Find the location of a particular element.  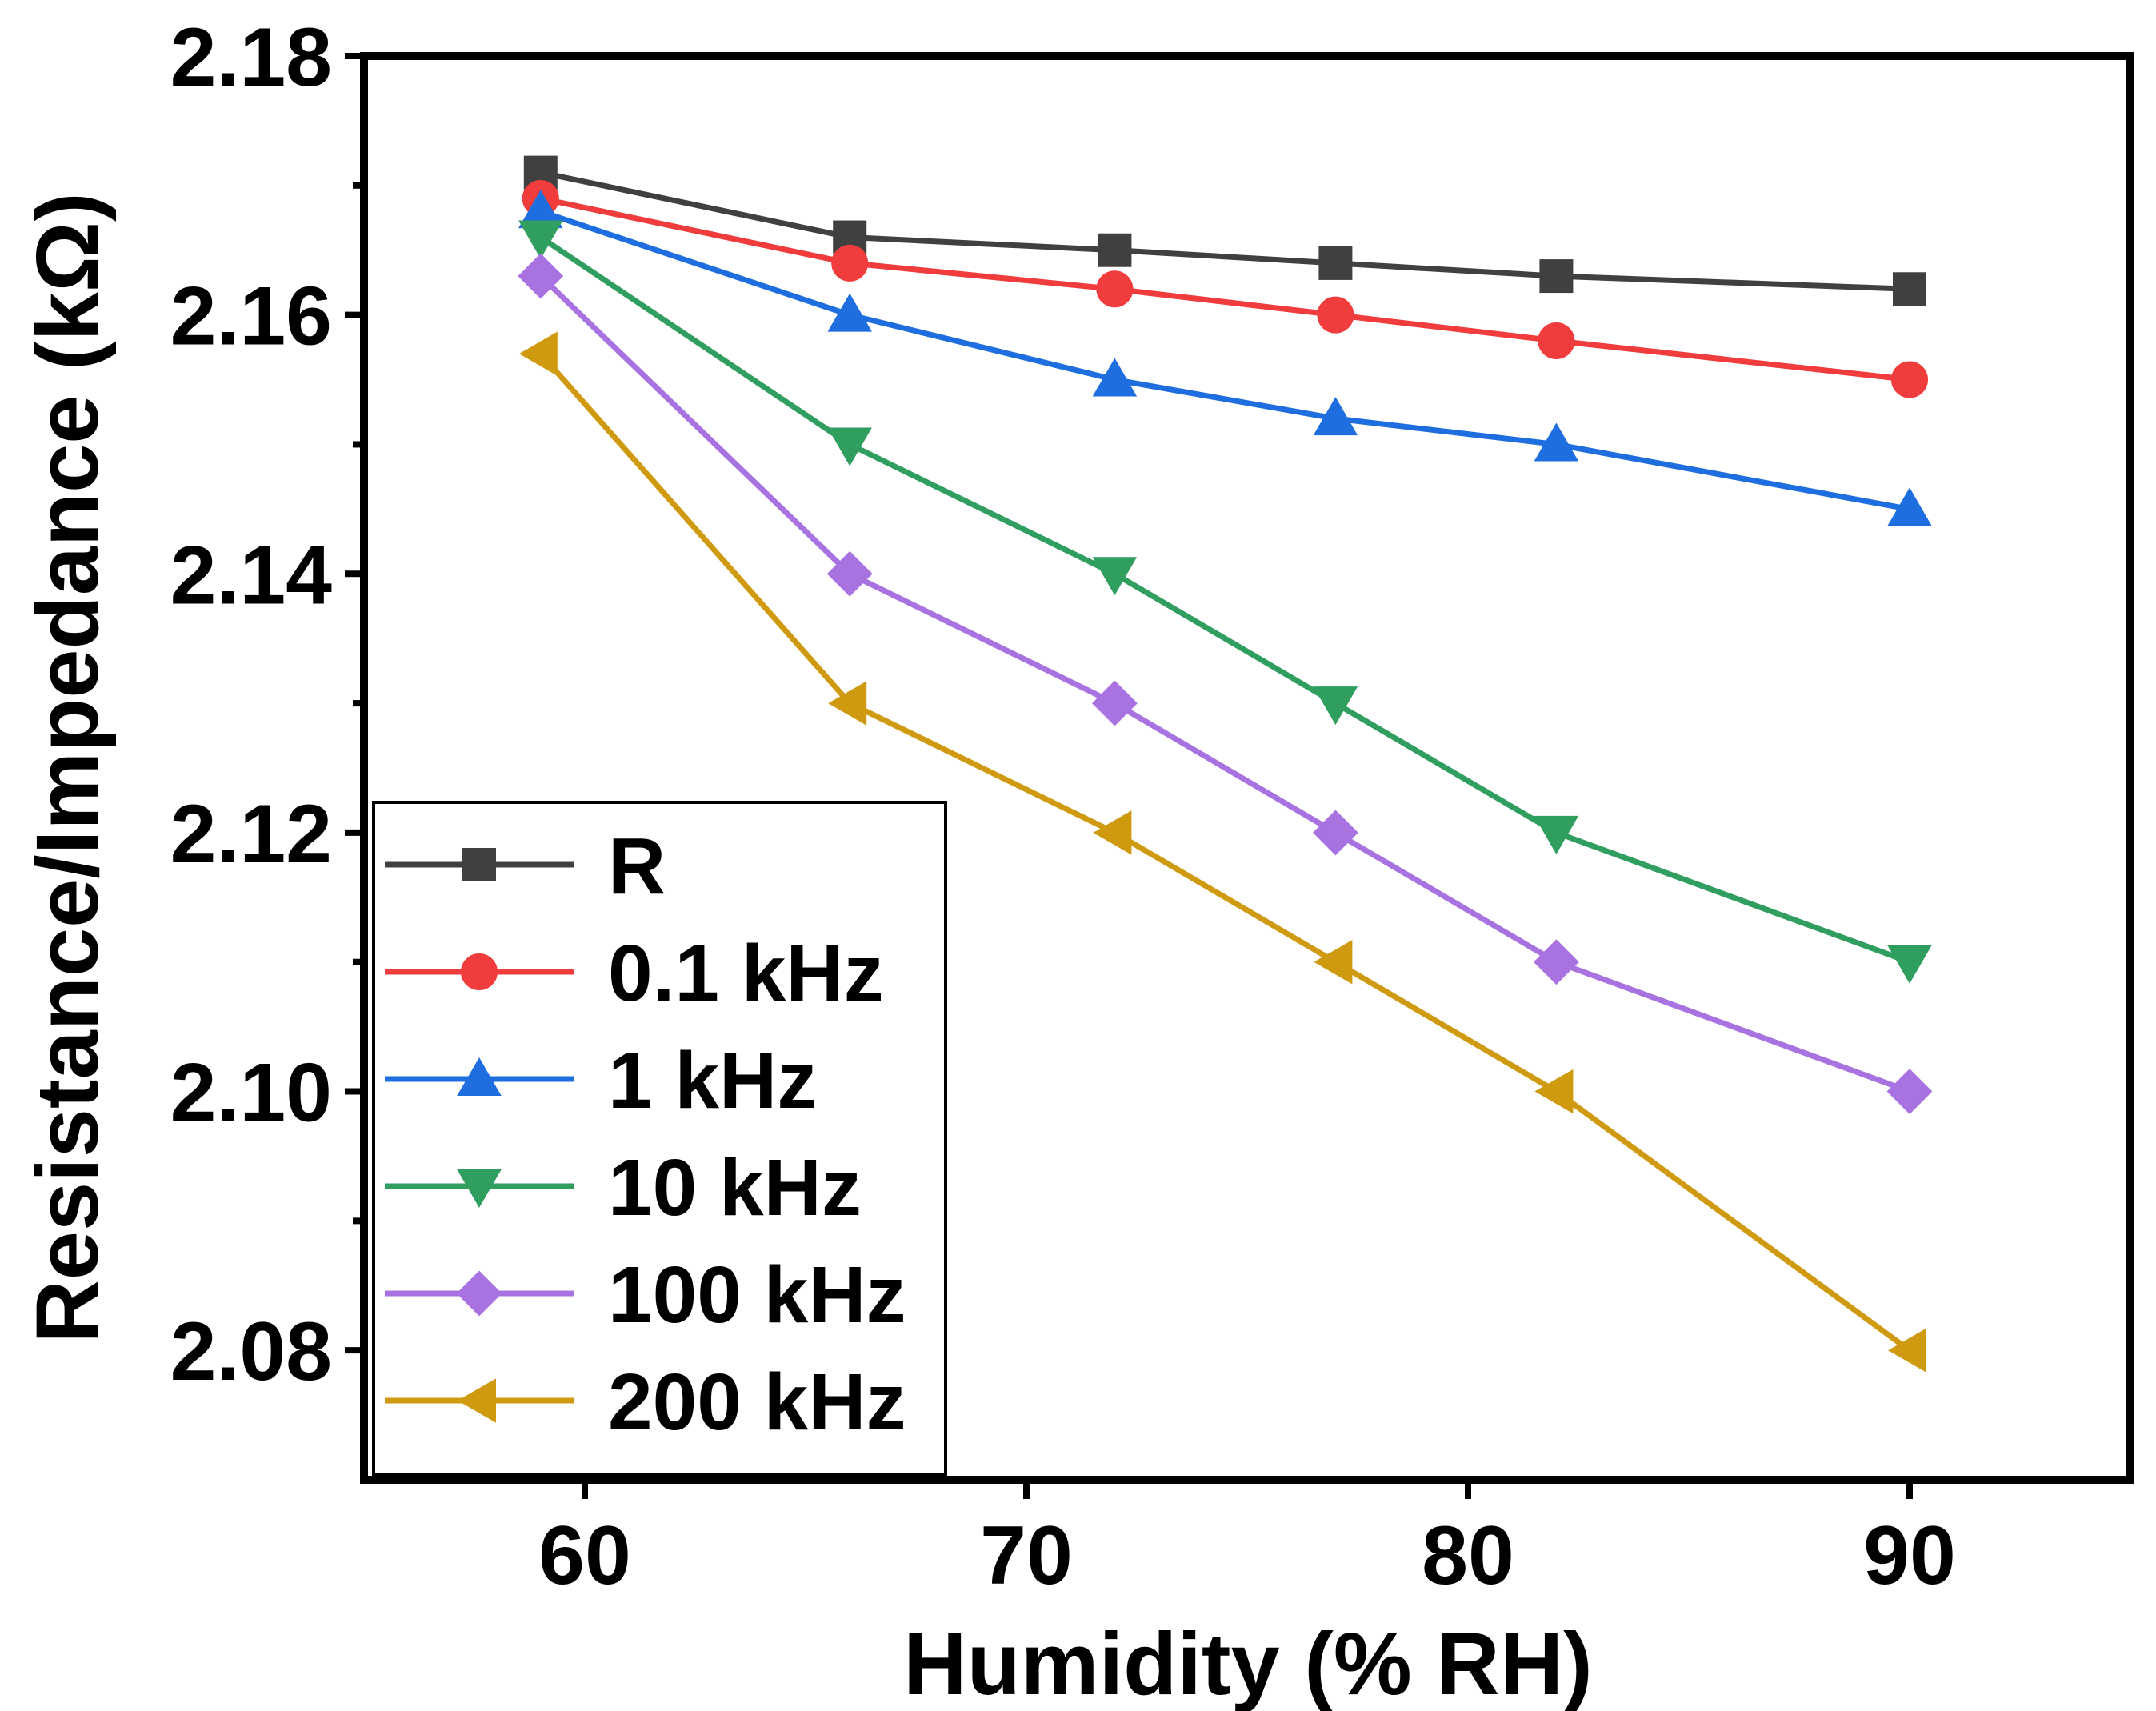

legend-label: R is located at coordinates (637, 866).